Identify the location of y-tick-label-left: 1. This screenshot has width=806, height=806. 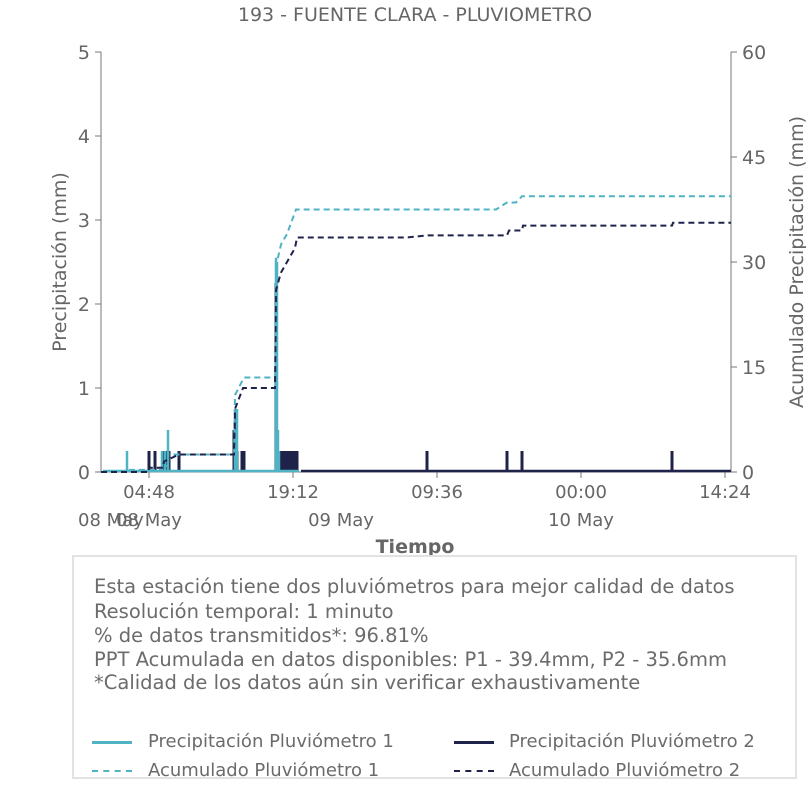
(84, 389).